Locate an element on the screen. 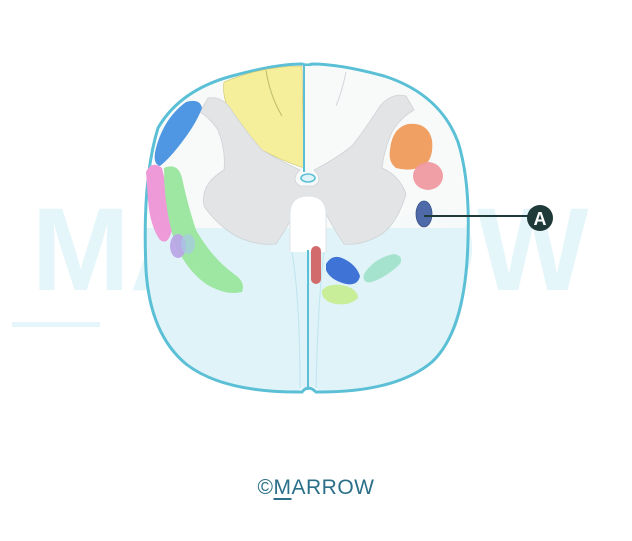 Image resolution: width=632 pixels, height=541 pixels. spinotectal-tract is located at coordinates (188, 244).